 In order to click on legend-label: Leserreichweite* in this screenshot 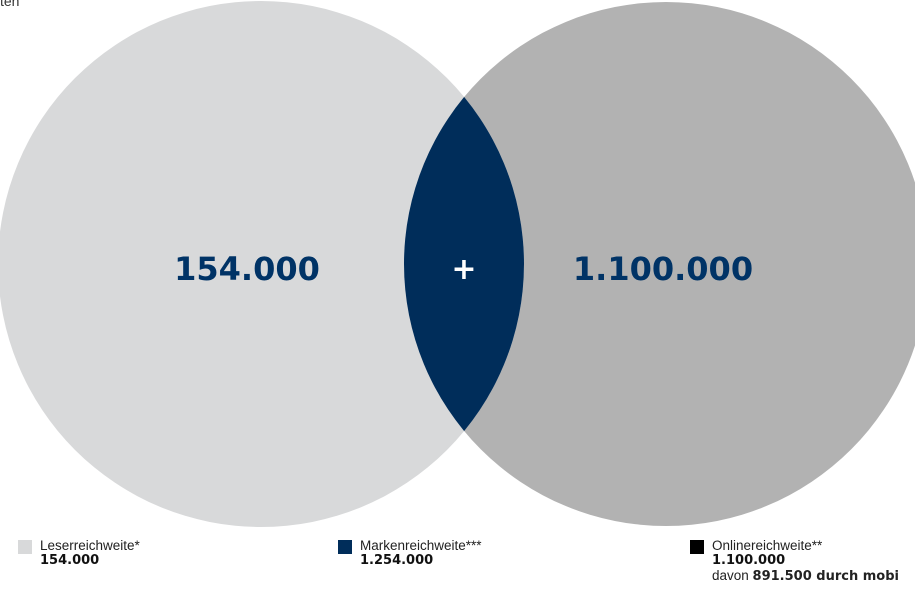, I will do `click(90, 545)`.